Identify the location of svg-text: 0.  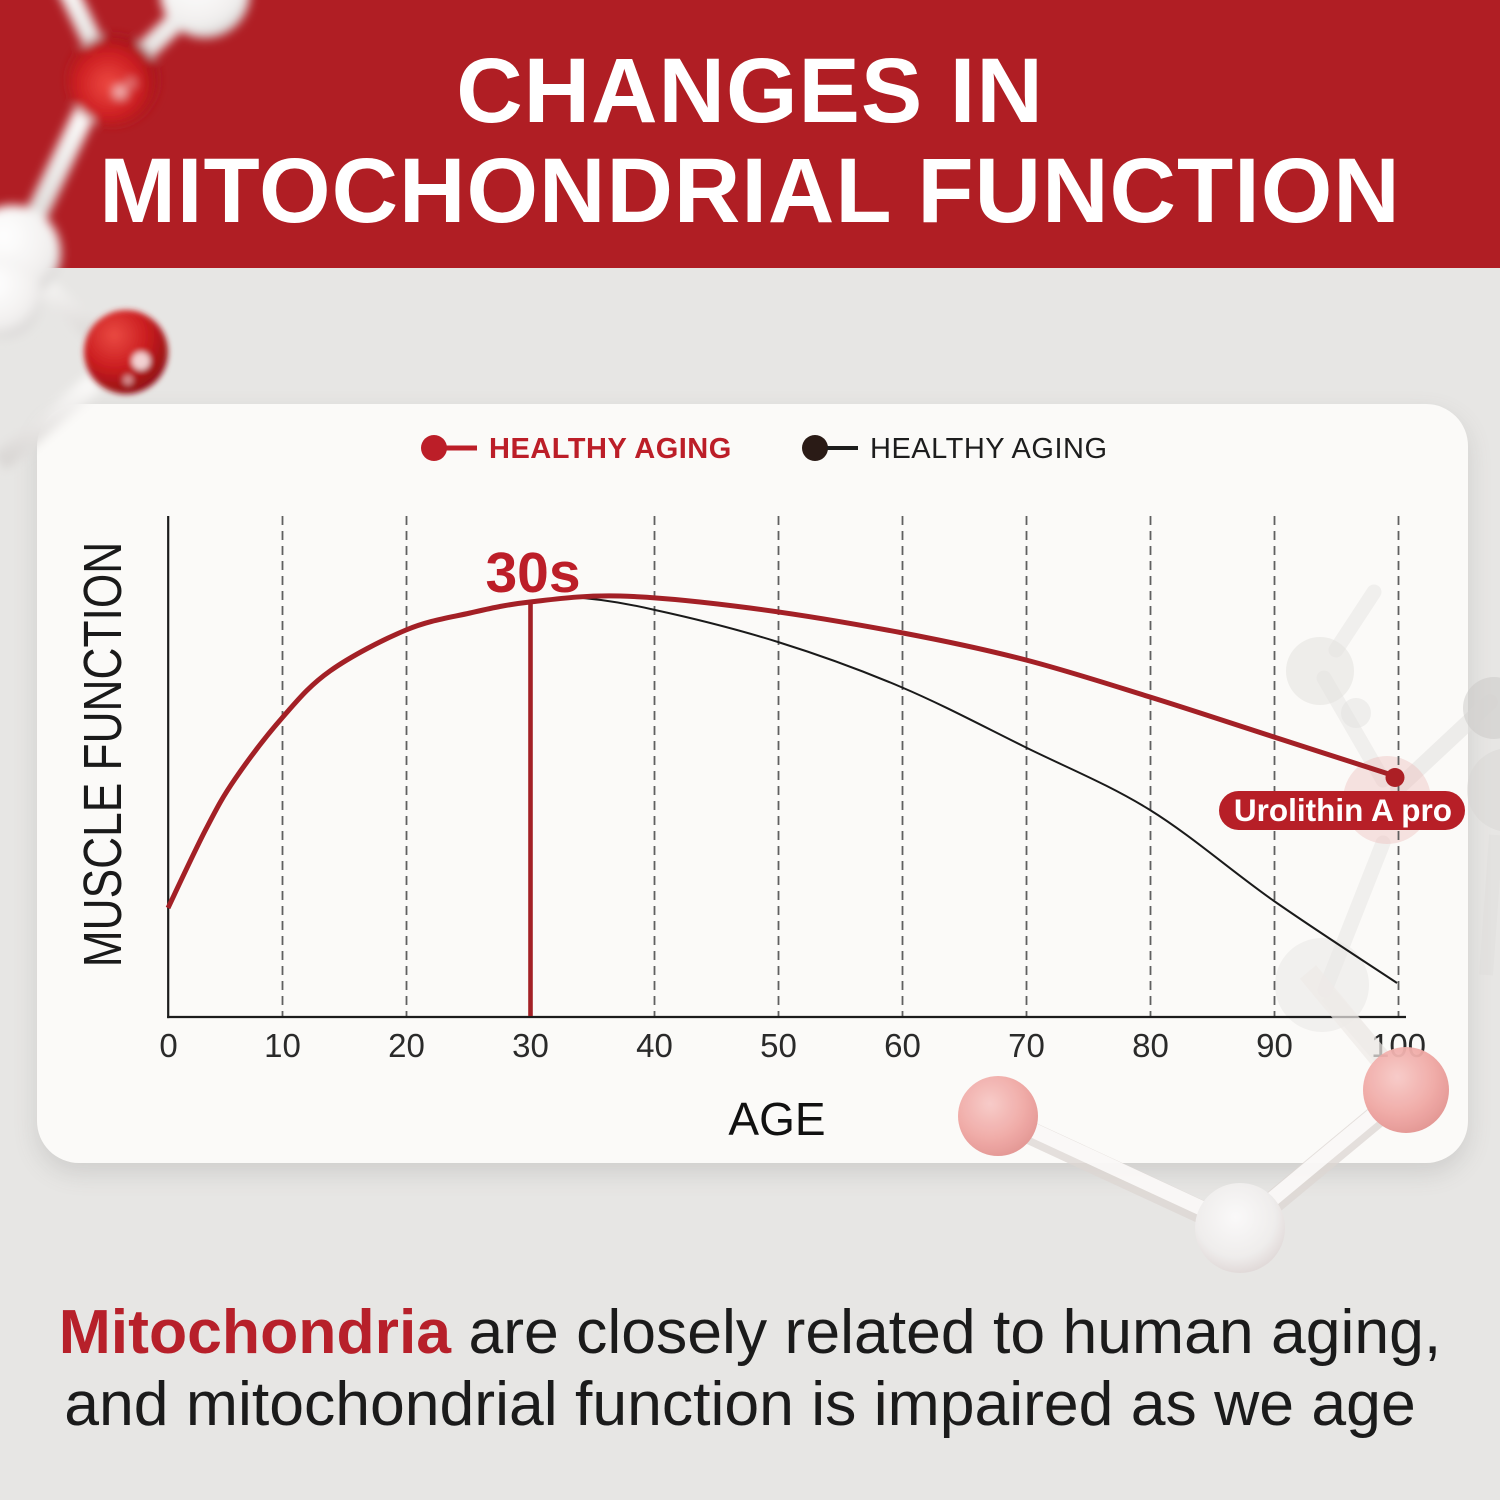
(168, 1045).